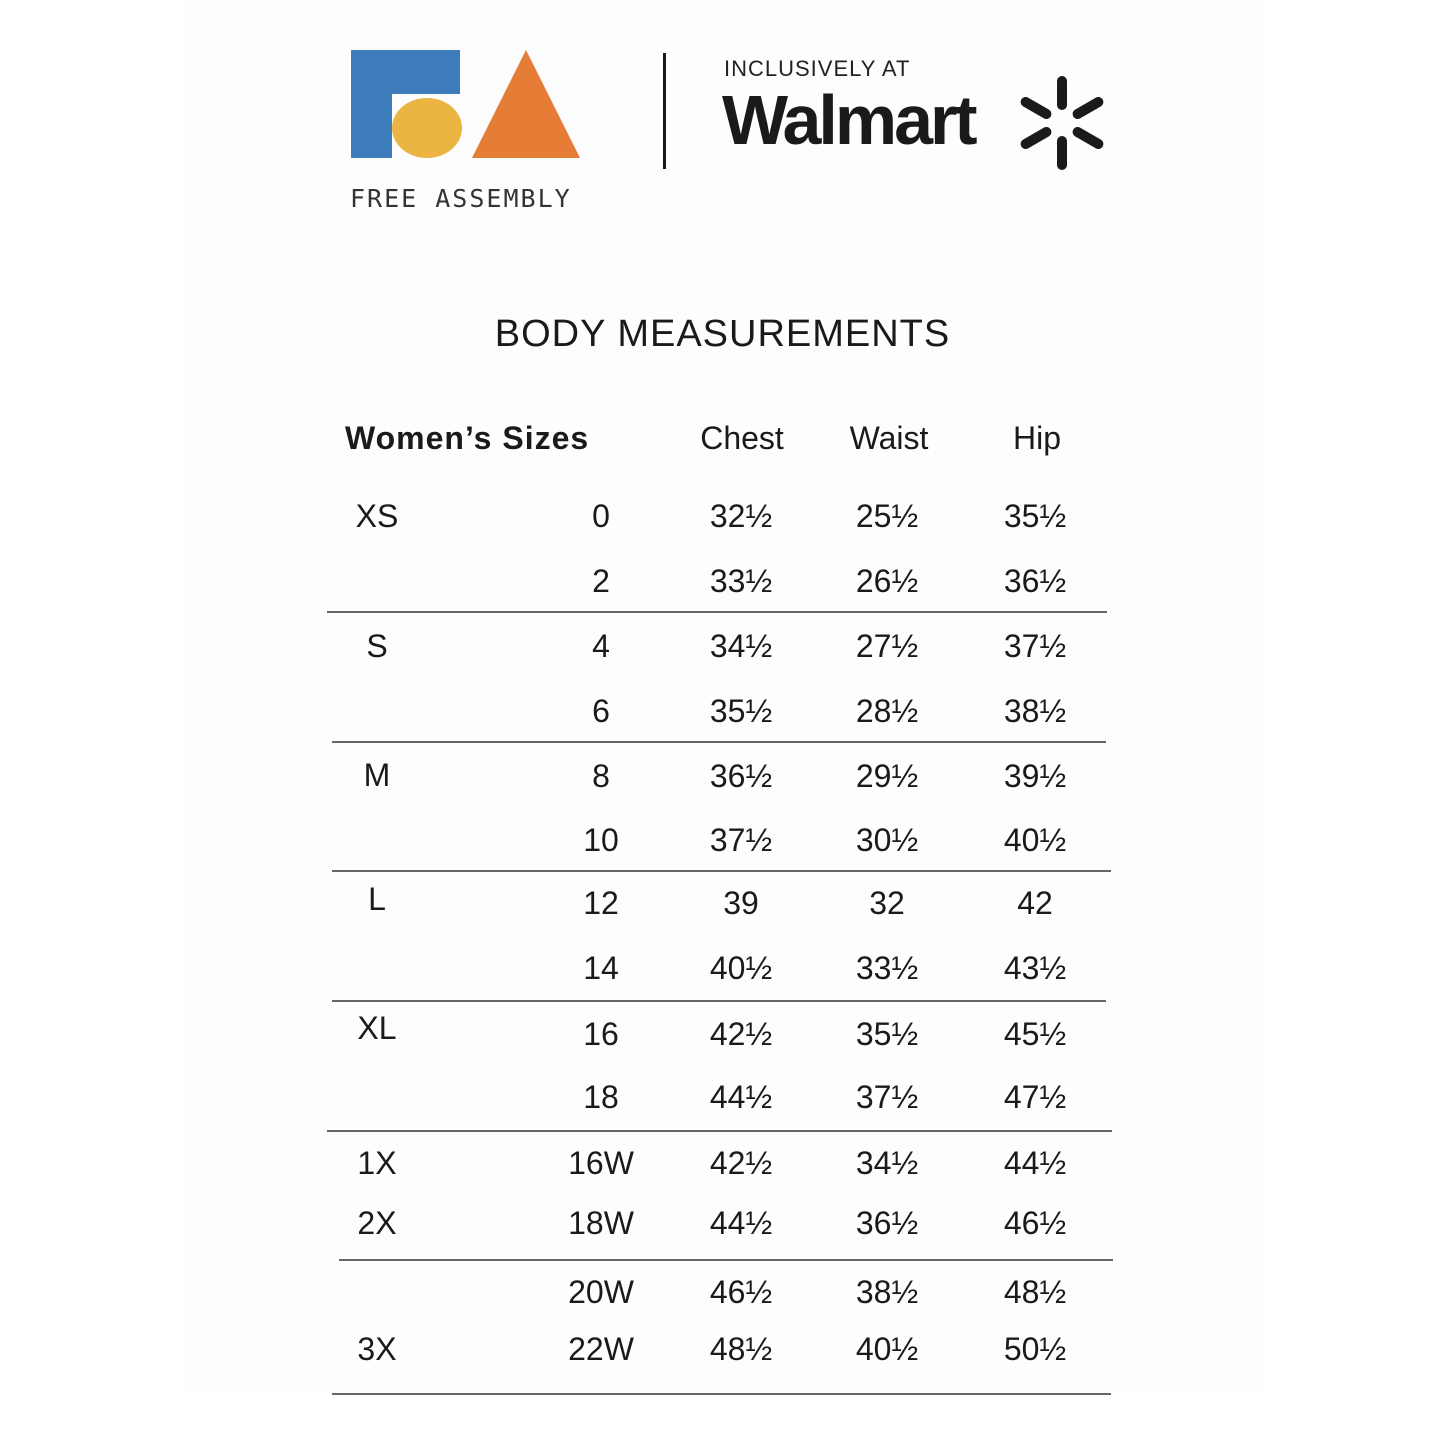  What do you see at coordinates (1036, 438) in the screenshot?
I see `header-hip: Hip` at bounding box center [1036, 438].